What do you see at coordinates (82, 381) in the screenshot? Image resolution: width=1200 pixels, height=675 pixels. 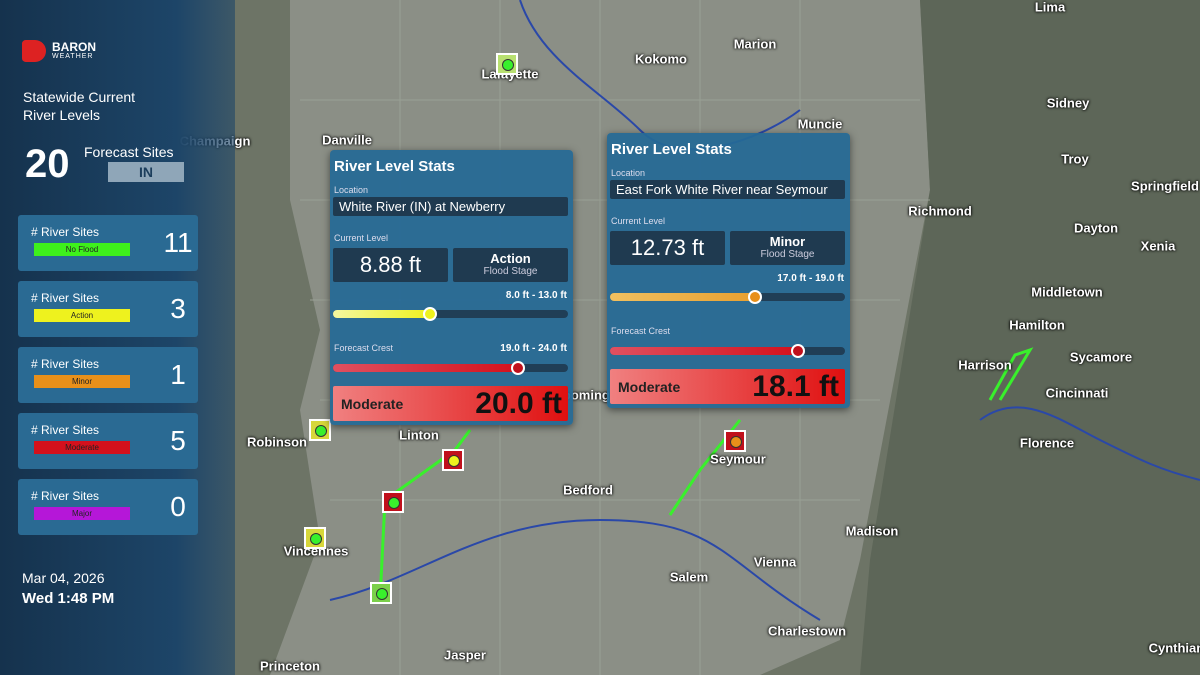 I see `level-badge: Minor` at bounding box center [82, 381].